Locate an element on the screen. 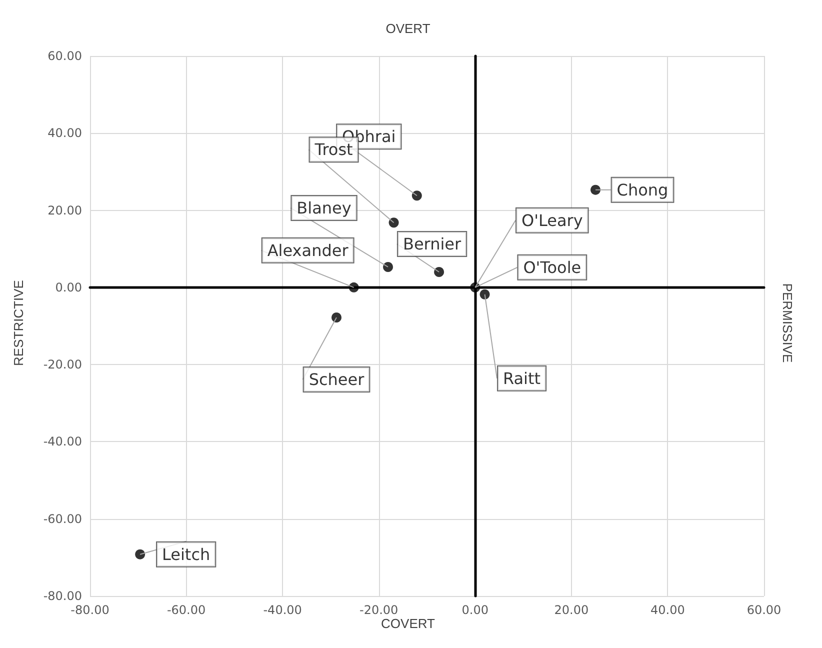  annotation: Bernier is located at coordinates (432, 244).